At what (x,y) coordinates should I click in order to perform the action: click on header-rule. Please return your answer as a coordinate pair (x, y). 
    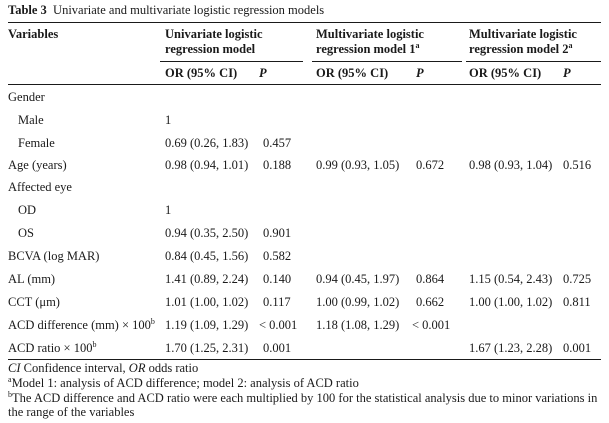
    Looking at the image, I should click on (304, 84).